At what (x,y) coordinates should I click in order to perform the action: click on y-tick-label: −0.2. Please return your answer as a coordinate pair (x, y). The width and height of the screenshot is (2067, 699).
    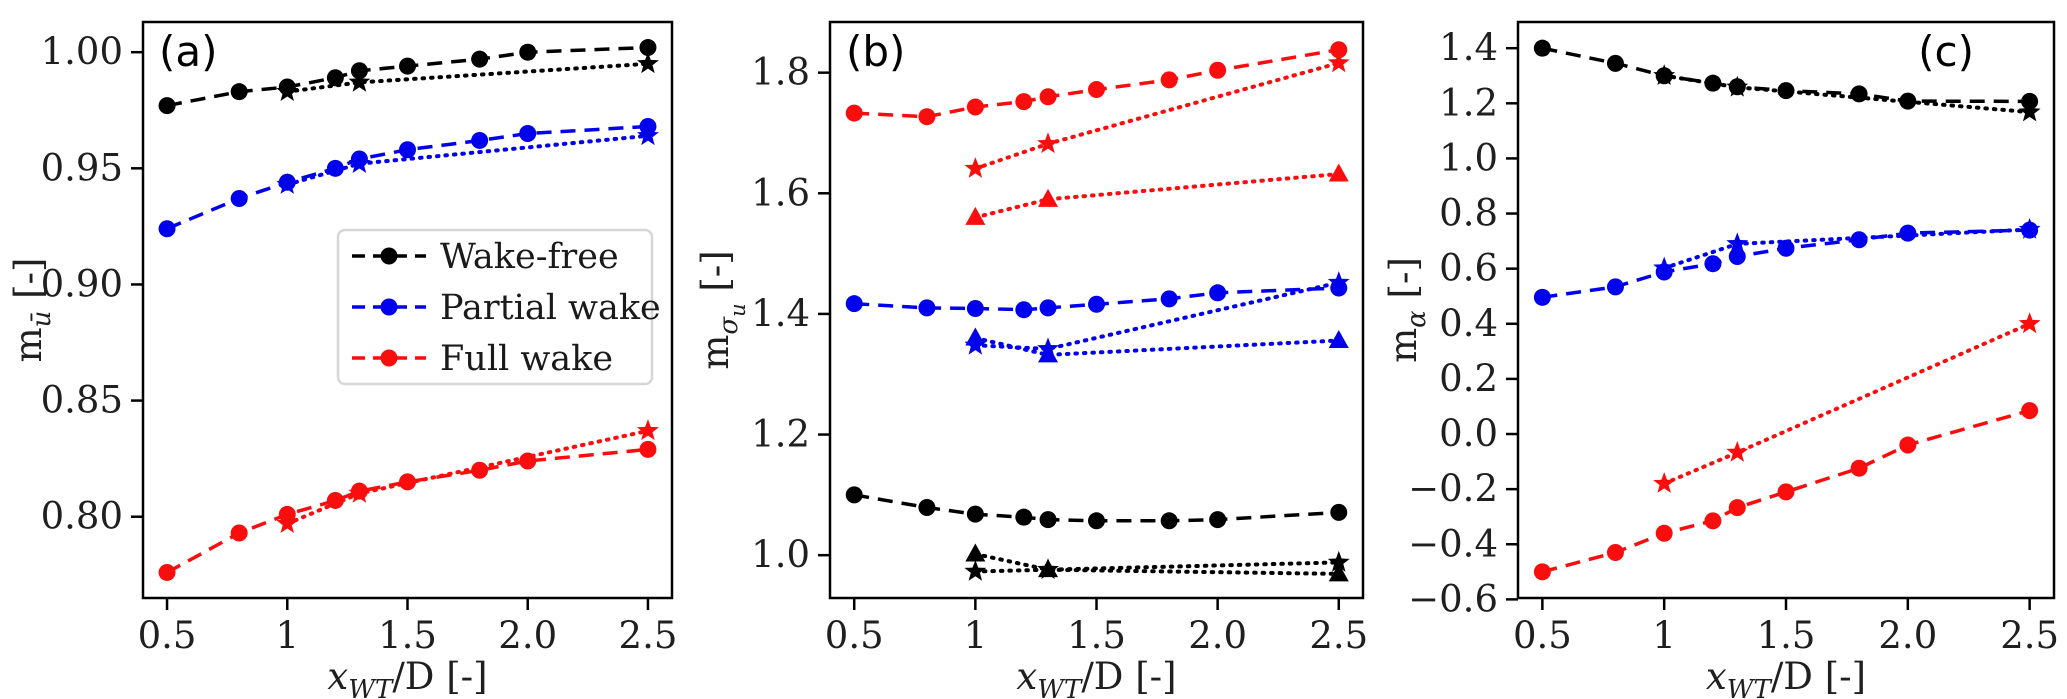
    Looking at the image, I should click on (1453, 488).